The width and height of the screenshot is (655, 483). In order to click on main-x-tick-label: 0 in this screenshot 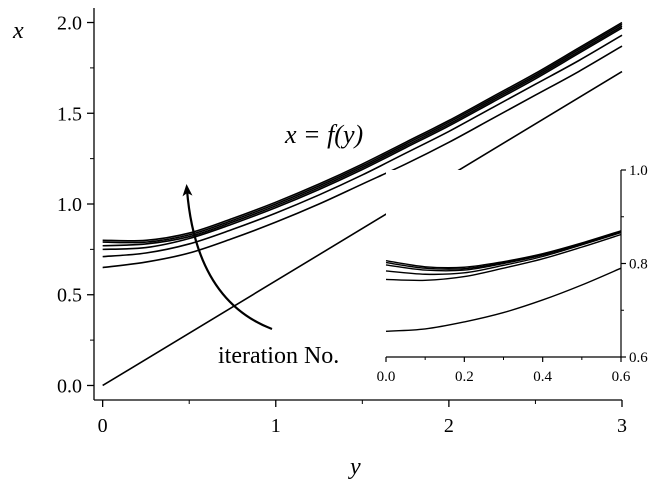, I will do `click(103, 426)`.